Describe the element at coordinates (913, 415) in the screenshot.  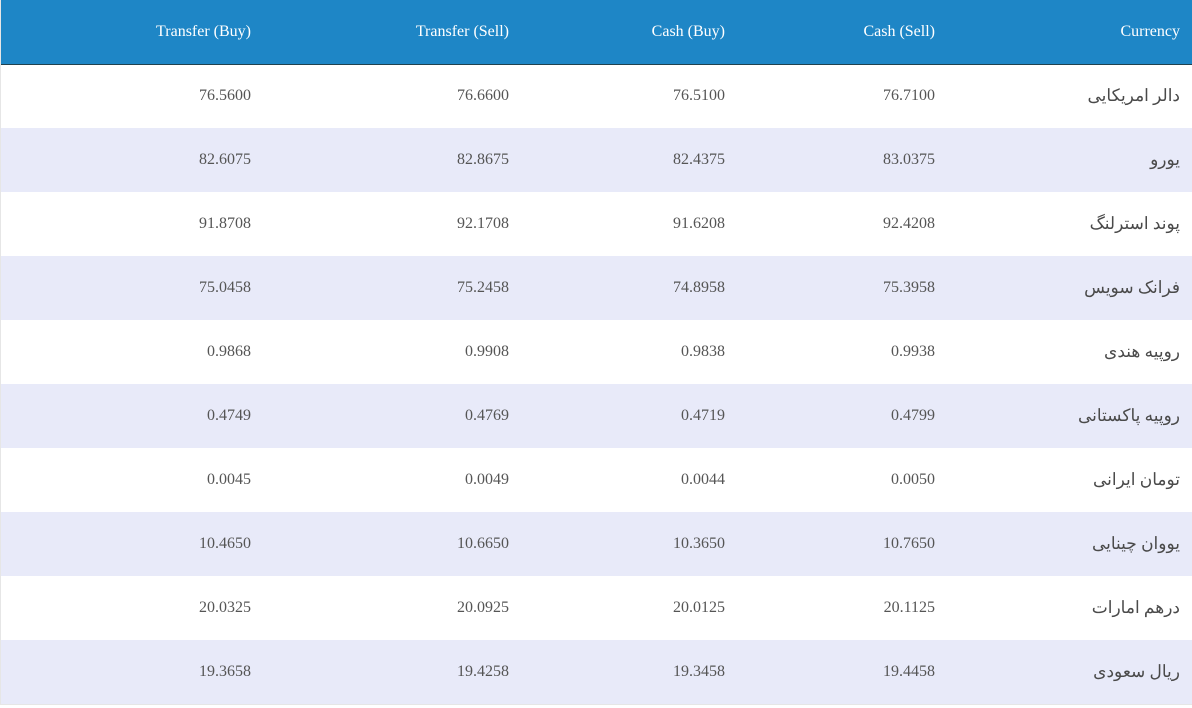
I see `cash-sell-cell: 0.4799` at that location.